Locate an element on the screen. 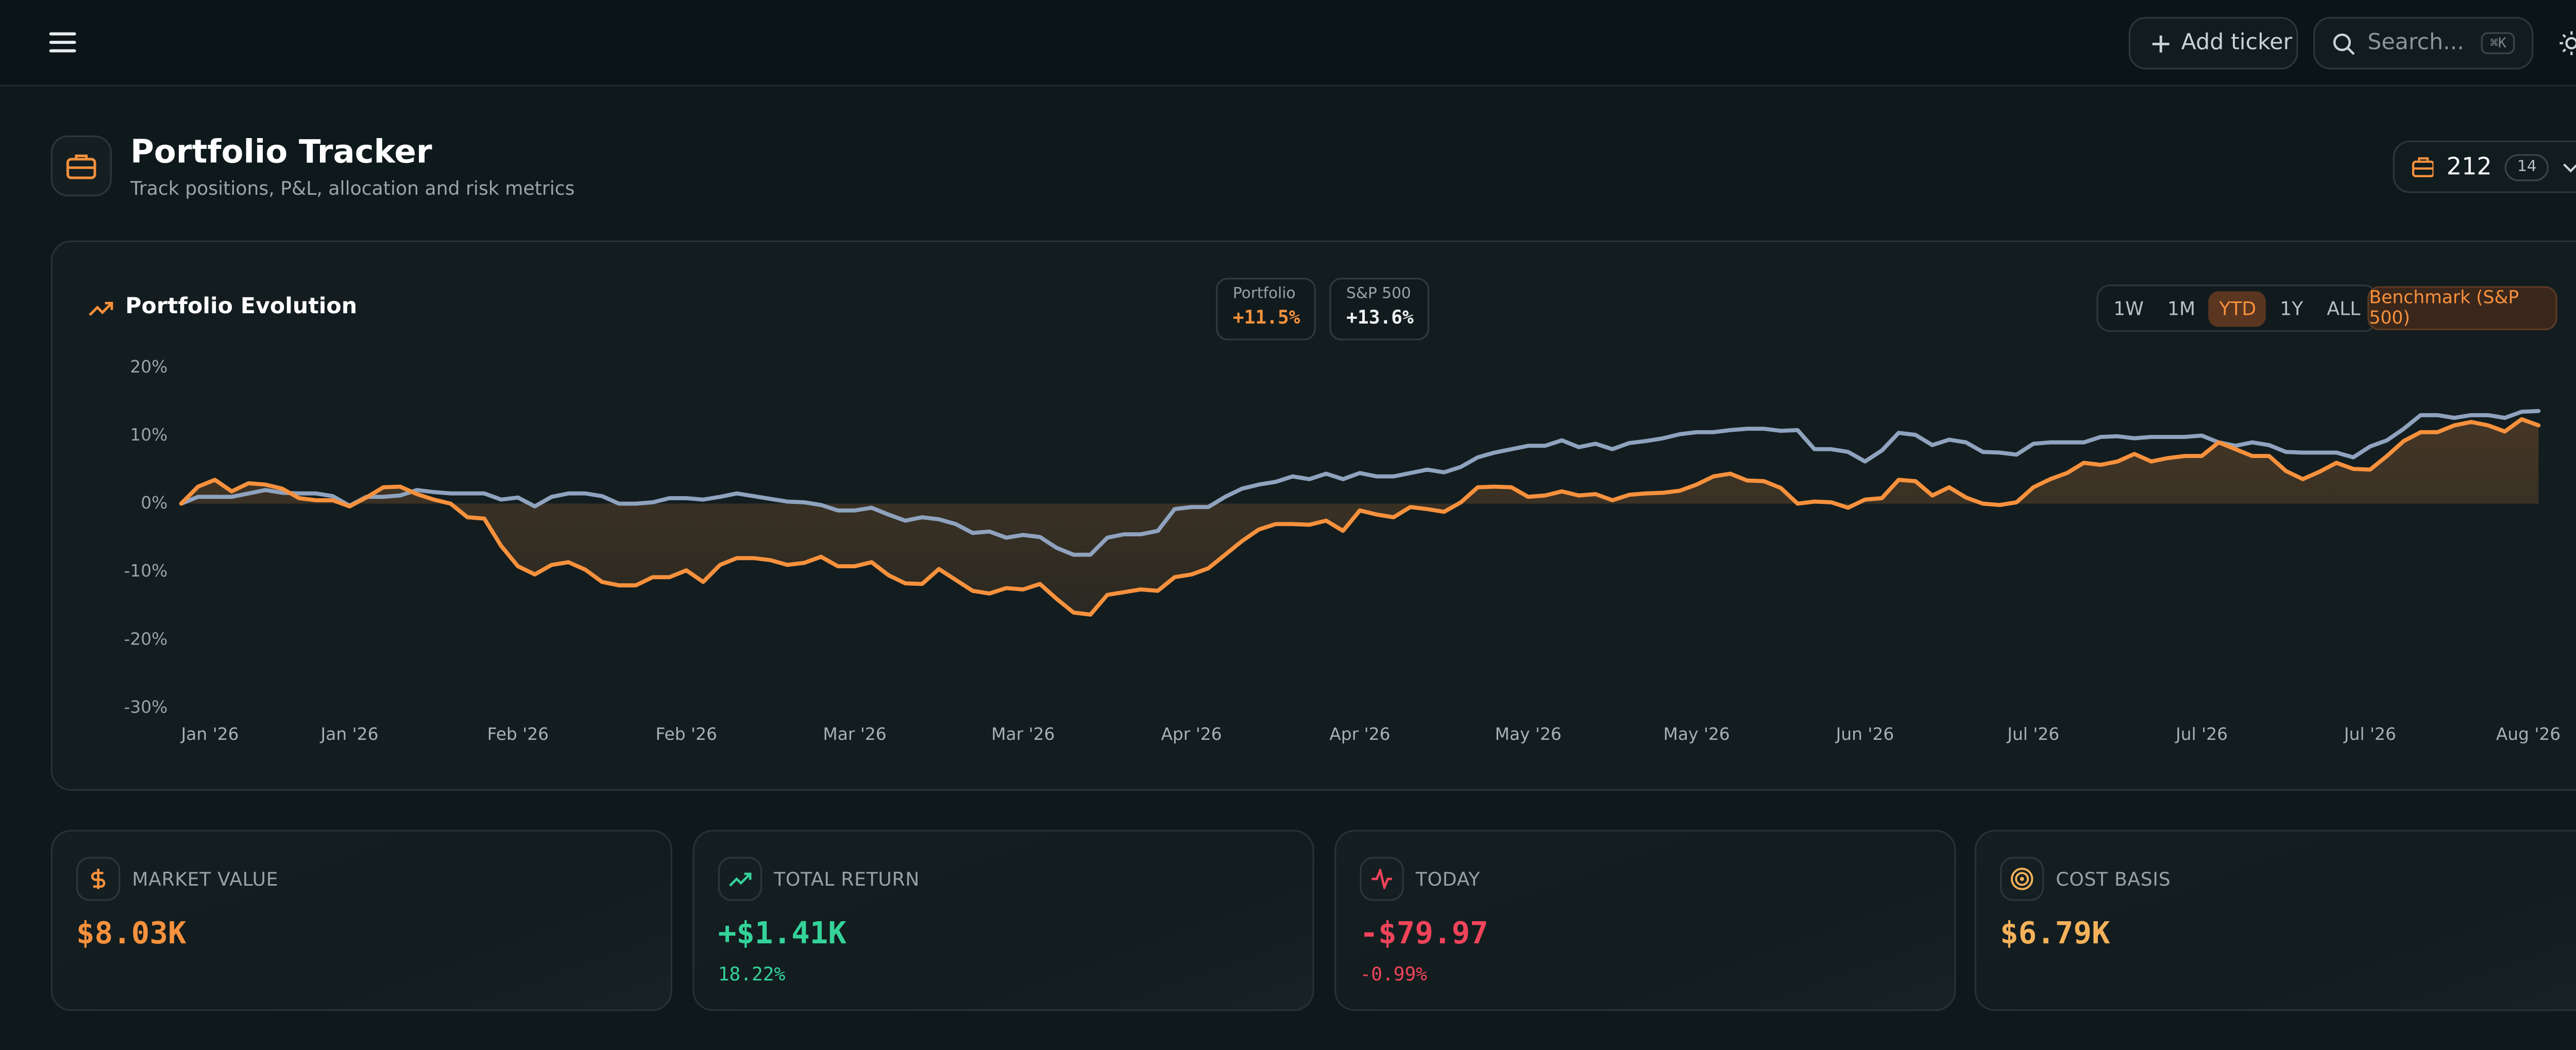  page-title: Portfolio Tracker is located at coordinates (281, 152).